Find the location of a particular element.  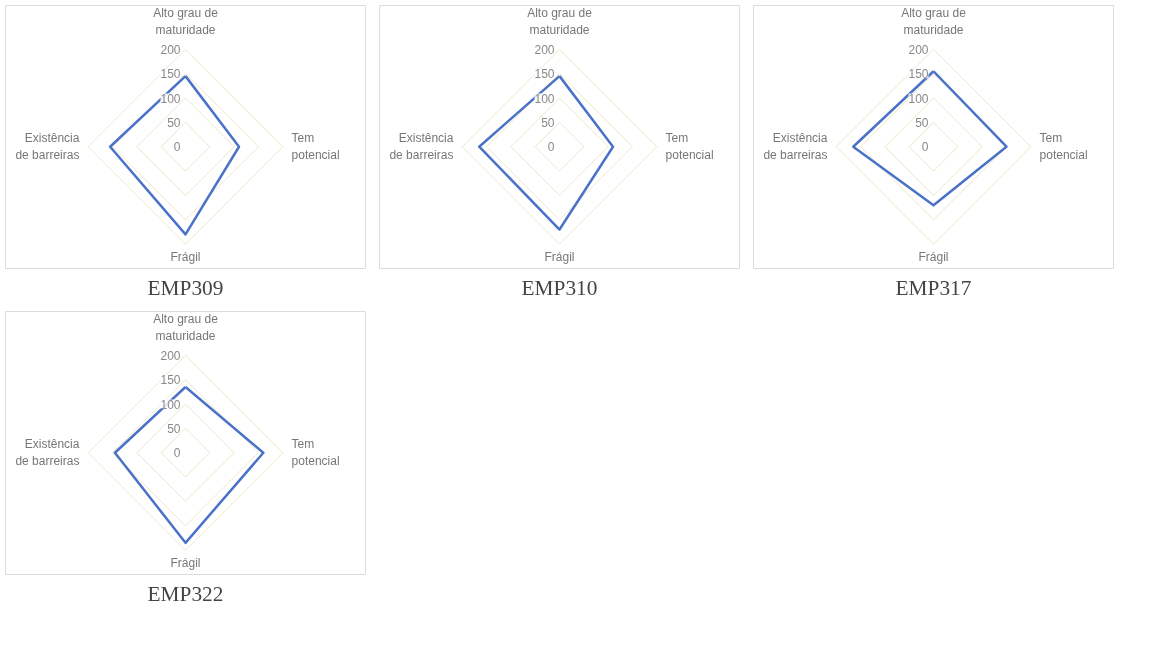

text: EMP310 is located at coordinates (559, 287).